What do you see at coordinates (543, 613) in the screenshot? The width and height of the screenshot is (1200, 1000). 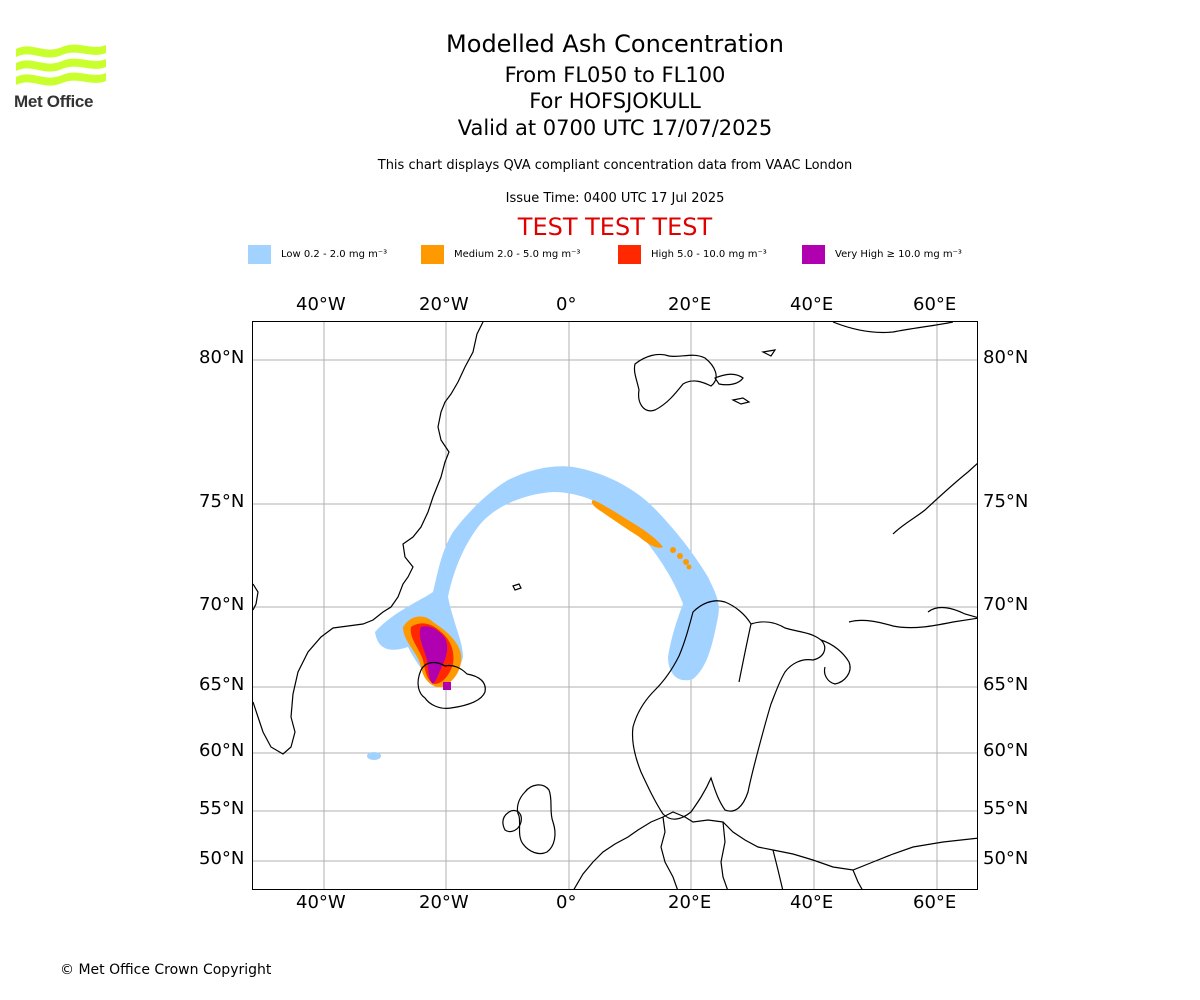 I see `ash-plume-low` at bounding box center [543, 613].